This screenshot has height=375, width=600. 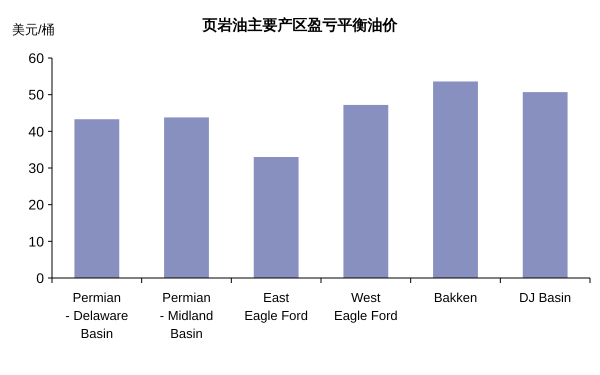 What do you see at coordinates (187, 315) in the screenshot?
I see `xtick: Permian - Midland Basin` at bounding box center [187, 315].